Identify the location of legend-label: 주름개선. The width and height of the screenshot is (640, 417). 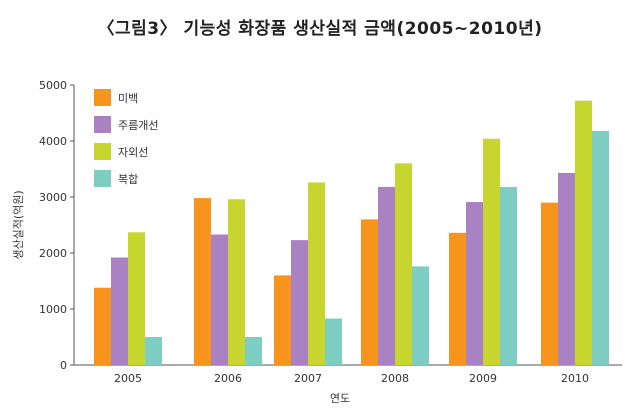
(138, 125).